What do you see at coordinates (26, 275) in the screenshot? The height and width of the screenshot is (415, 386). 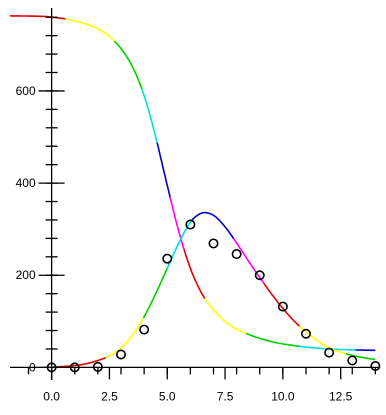 I see `y-tick-label: 200` at bounding box center [26, 275].